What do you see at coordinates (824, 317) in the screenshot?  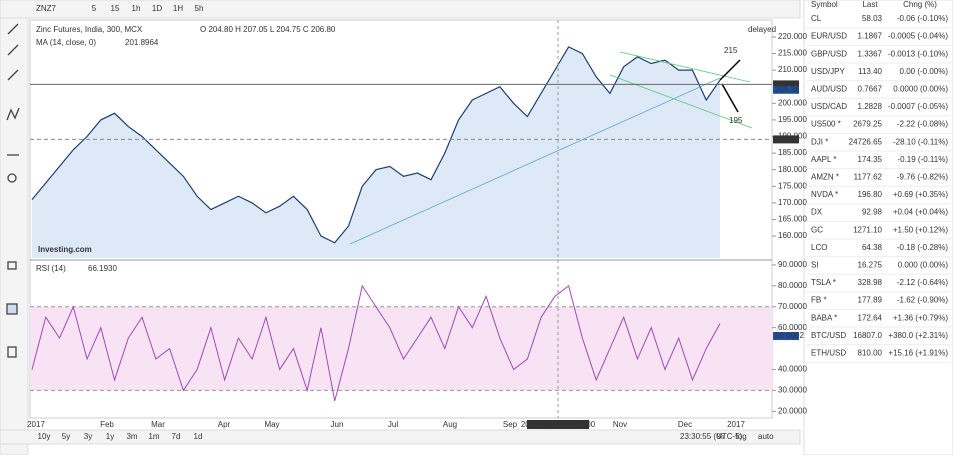 I see `watchlist-symbol: BABA *` at bounding box center [824, 317].